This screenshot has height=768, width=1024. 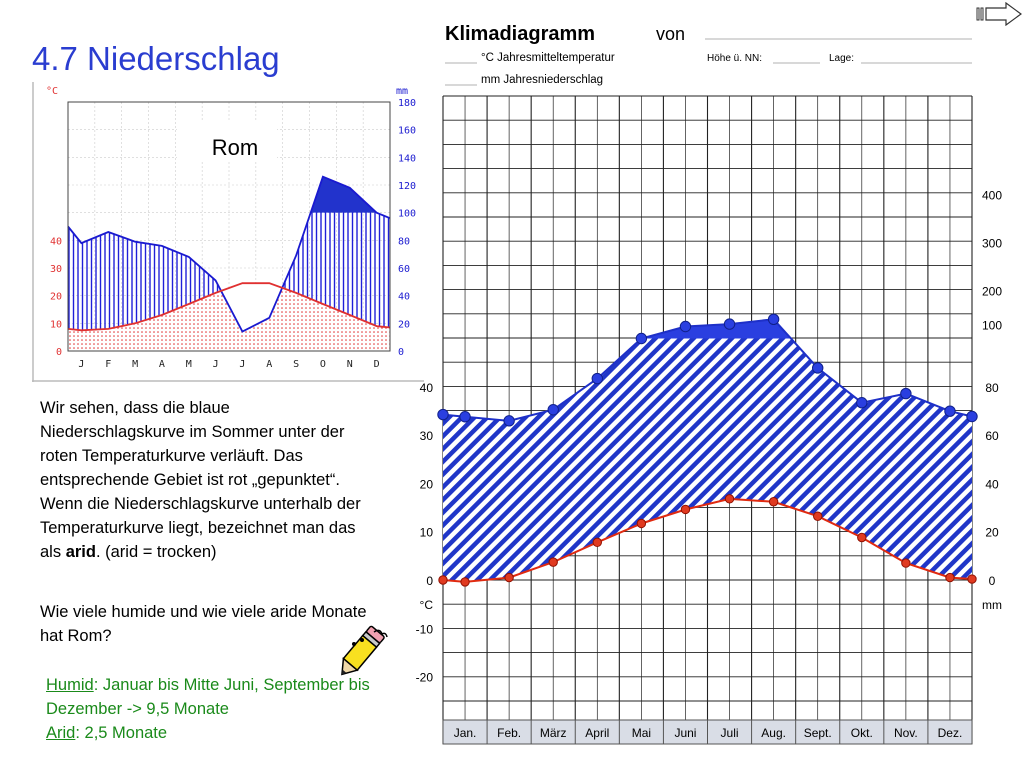 What do you see at coordinates (992, 326) in the screenshot?
I see `precip-tick: 100` at bounding box center [992, 326].